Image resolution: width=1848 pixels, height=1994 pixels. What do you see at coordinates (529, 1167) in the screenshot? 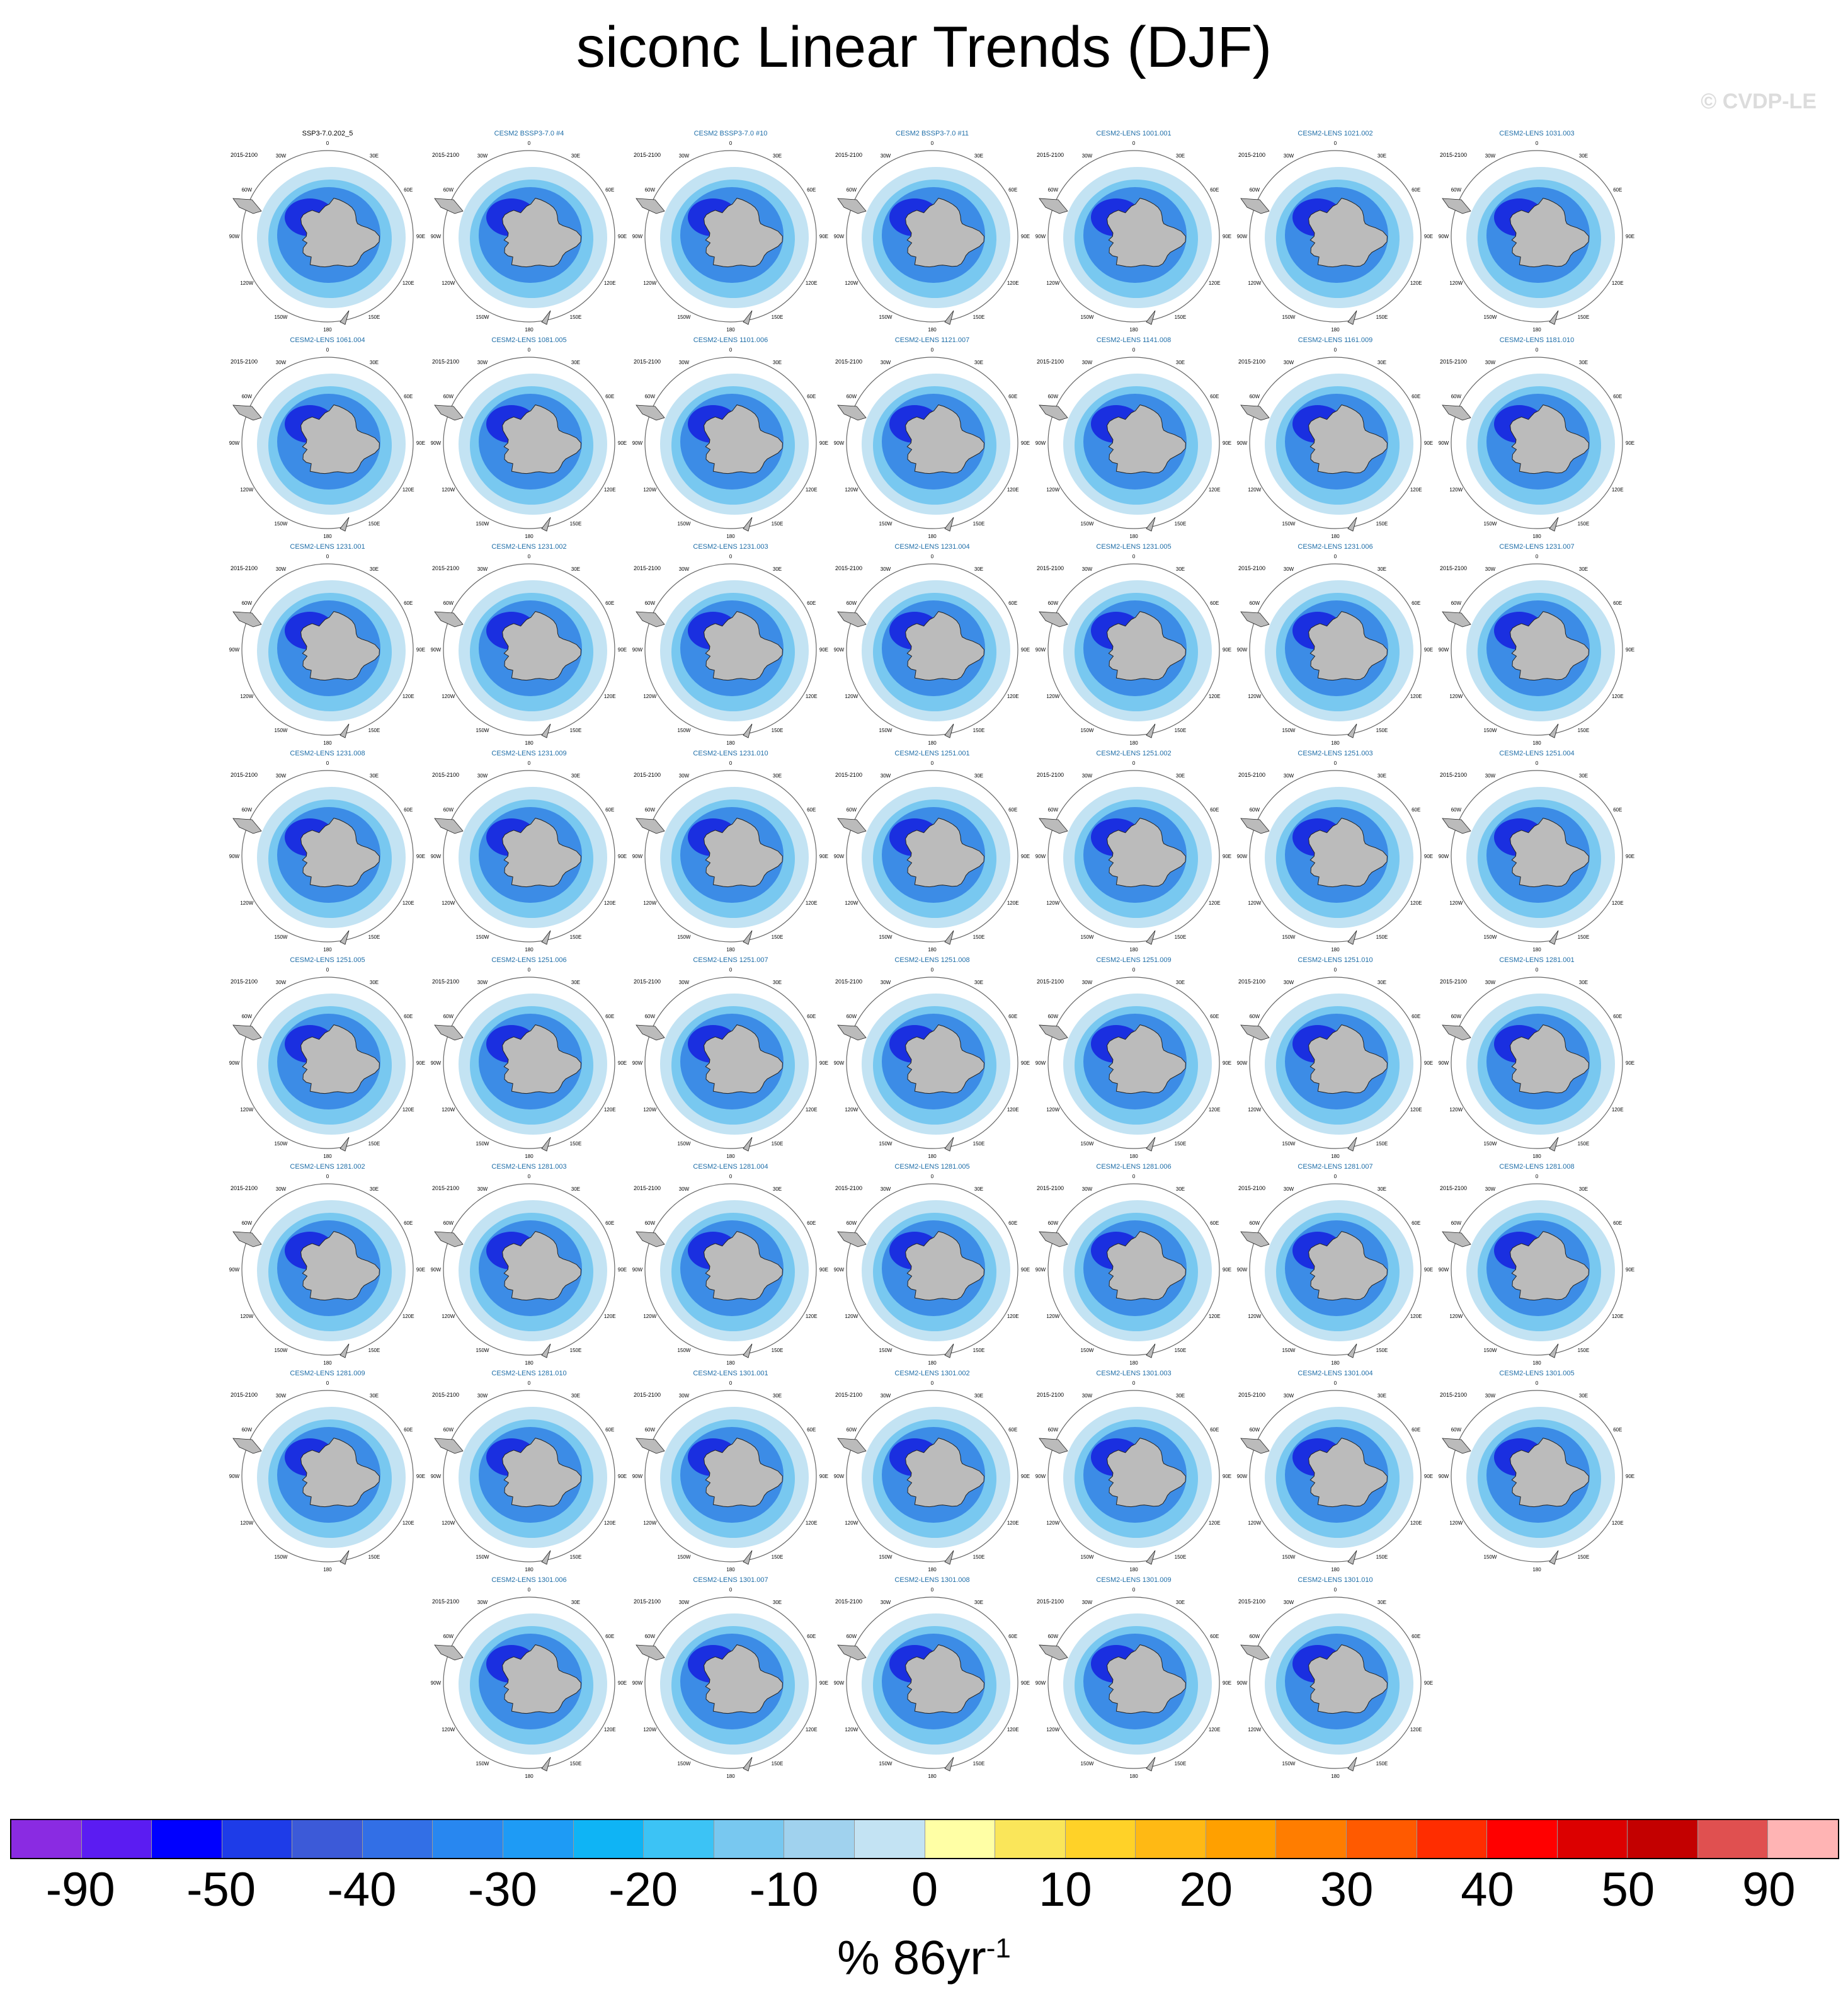
I see `panel-title: CESM2-LENS 1281.003` at bounding box center [529, 1167].